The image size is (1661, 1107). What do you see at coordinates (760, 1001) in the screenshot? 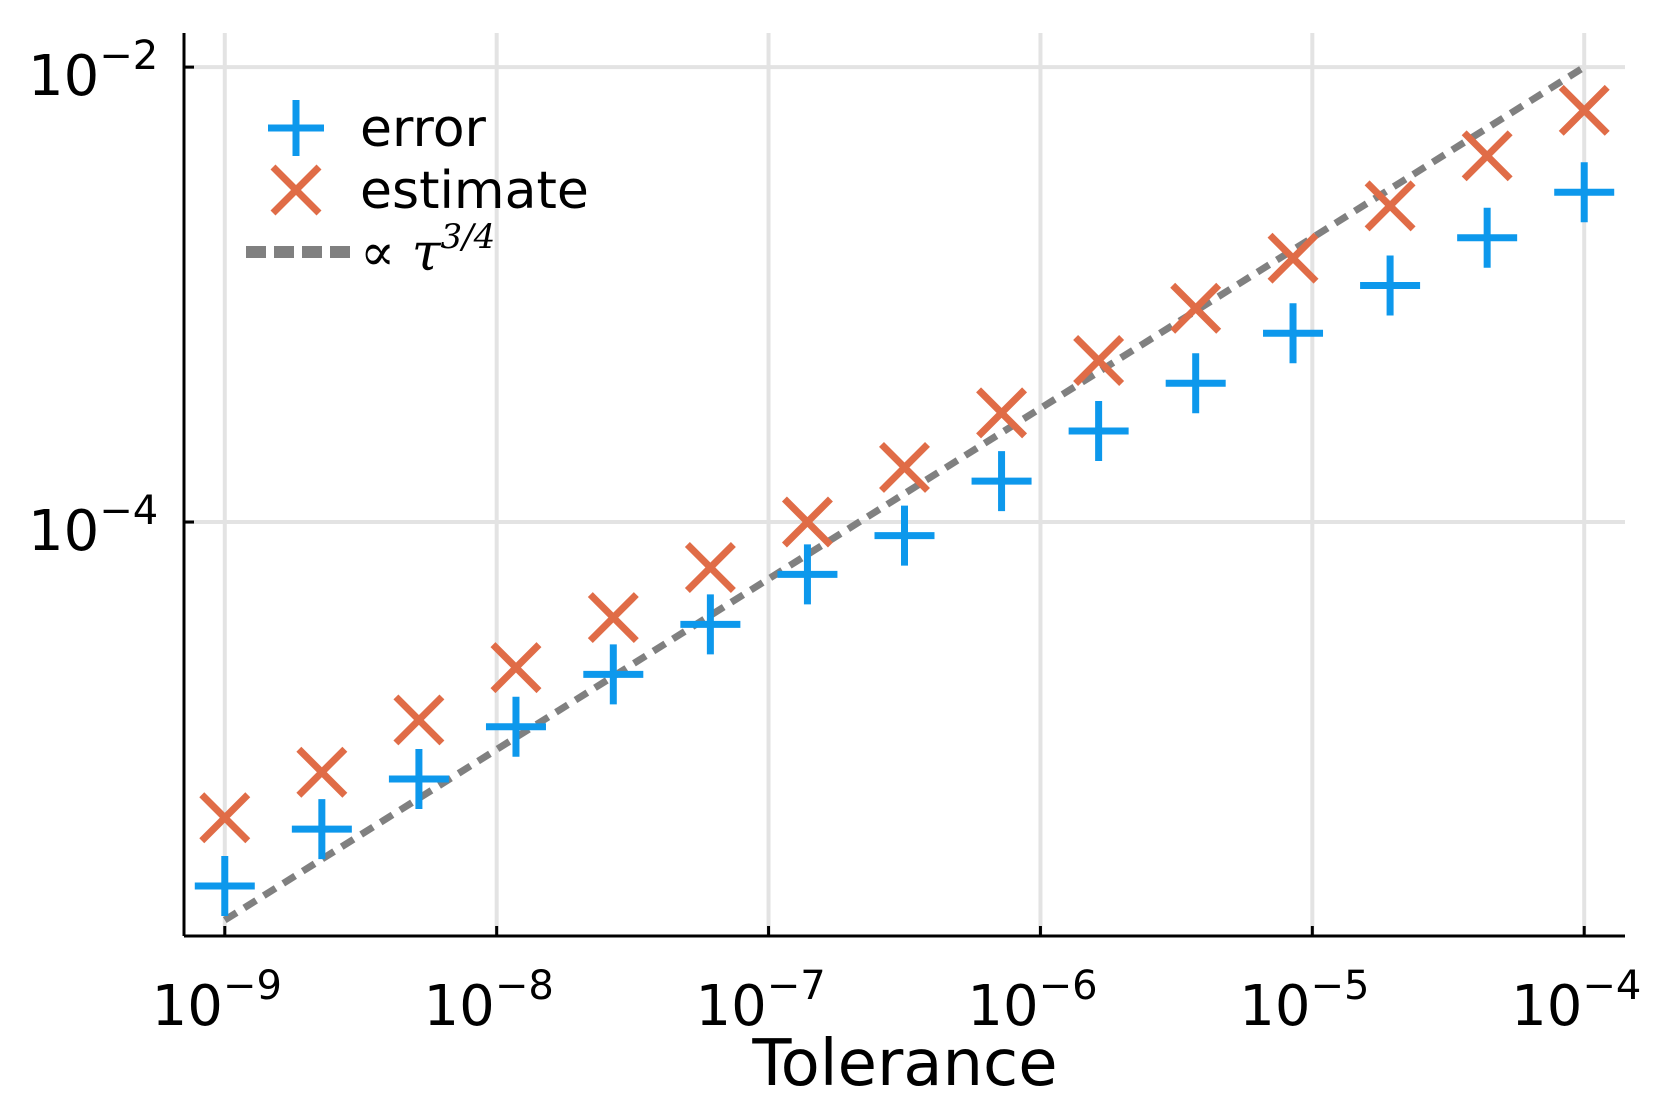
I see `x-tick-label: 10⁻⁷` at bounding box center [760, 1001].